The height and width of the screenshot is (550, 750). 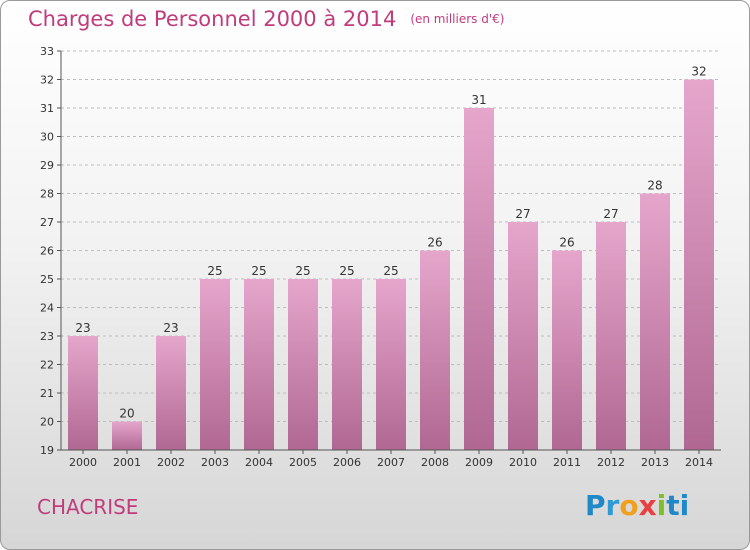 I want to click on logo-letter: P, so click(x=595, y=505).